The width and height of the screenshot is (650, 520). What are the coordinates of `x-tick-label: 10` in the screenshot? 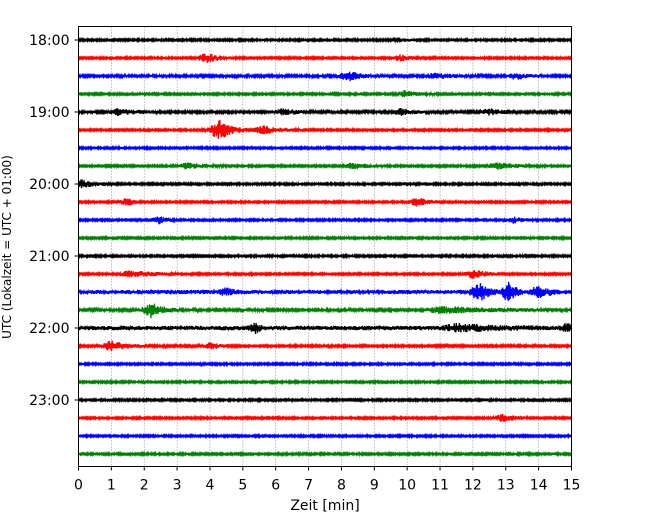 It's located at (407, 486).